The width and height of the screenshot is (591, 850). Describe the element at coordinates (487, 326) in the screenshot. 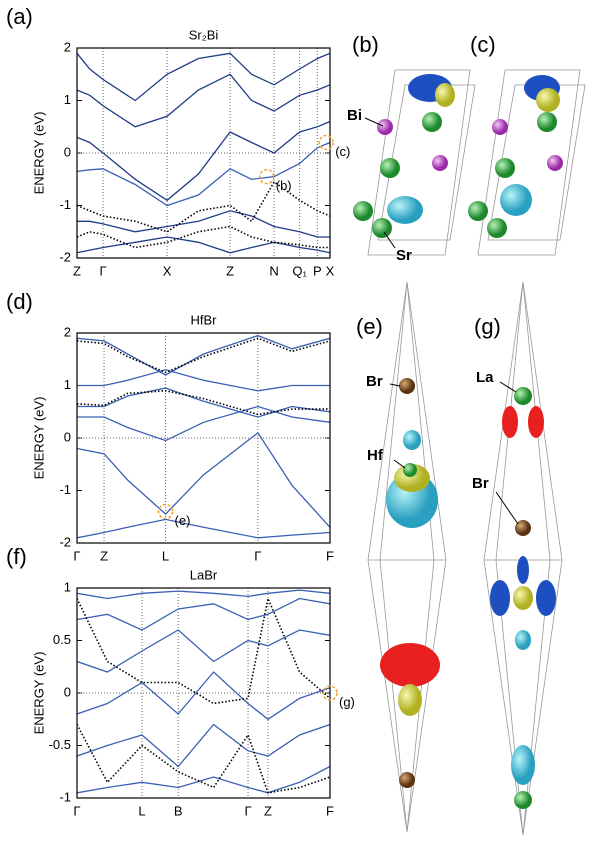

I see `panel-label: (g)` at that location.